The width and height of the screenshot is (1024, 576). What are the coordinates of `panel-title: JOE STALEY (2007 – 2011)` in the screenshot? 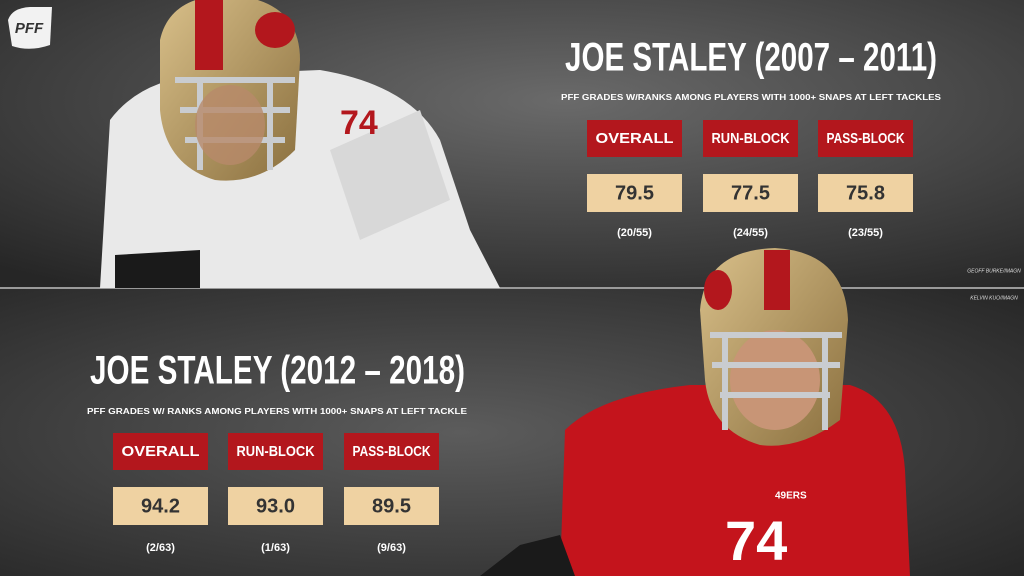 It's located at (751, 58).